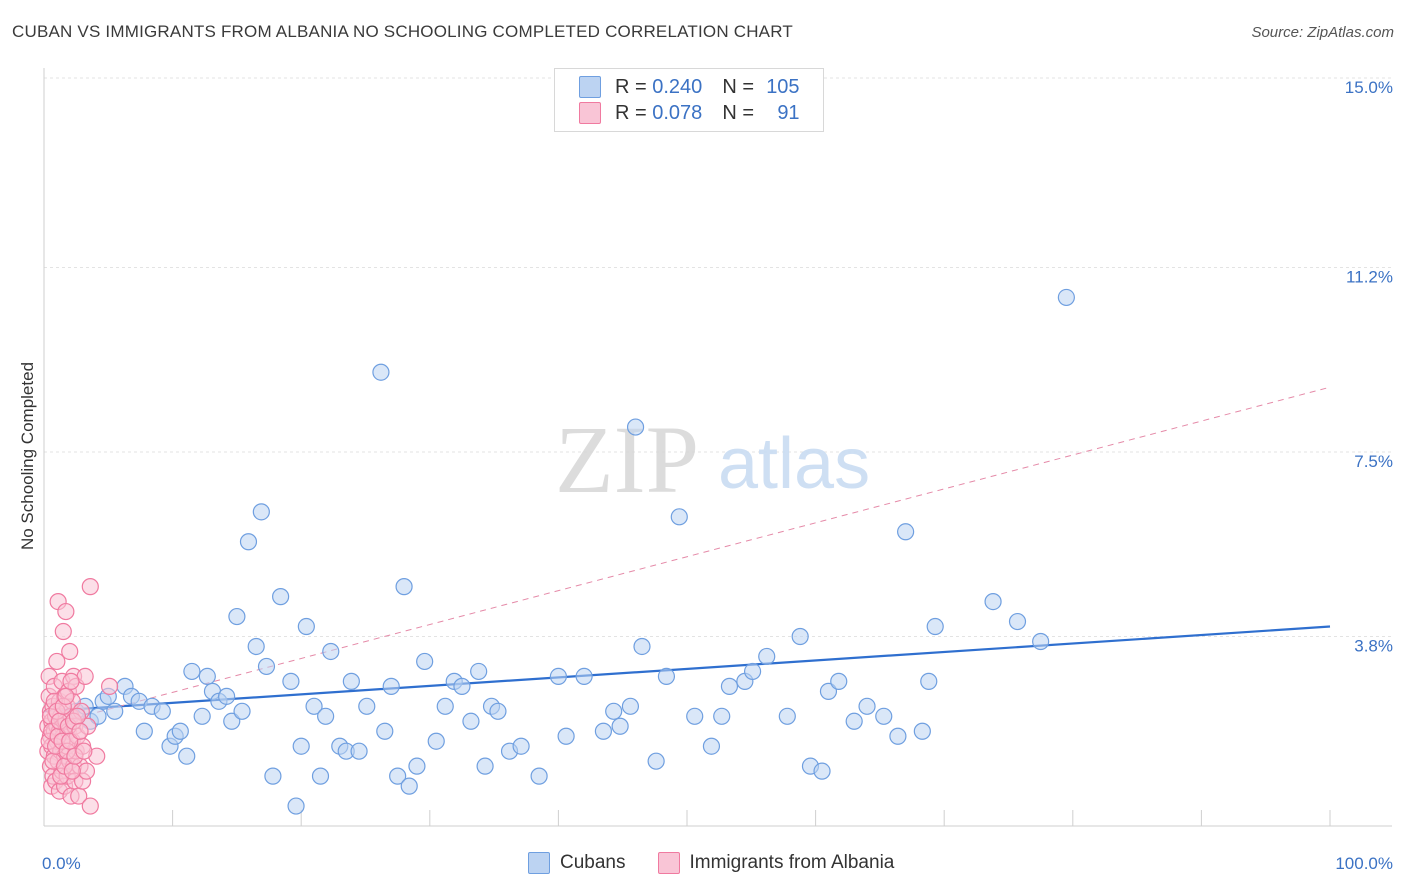 The height and width of the screenshot is (892, 1406). What do you see at coordinates (677, 86) in the screenshot?
I see `legend-r-value: 0.240` at bounding box center [677, 86].